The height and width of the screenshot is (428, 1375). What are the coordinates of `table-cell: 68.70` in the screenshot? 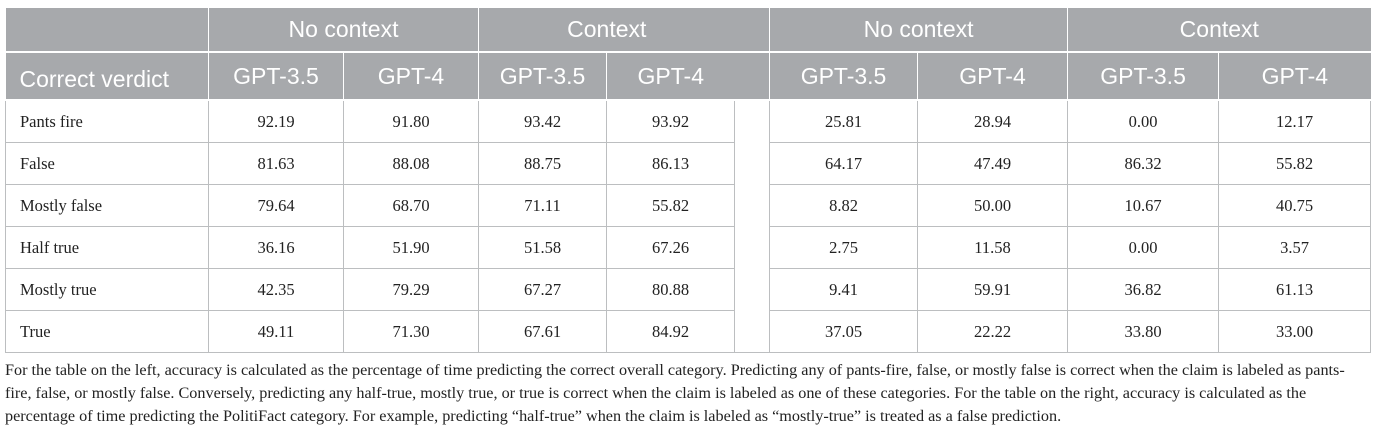 It's located at (411, 205).